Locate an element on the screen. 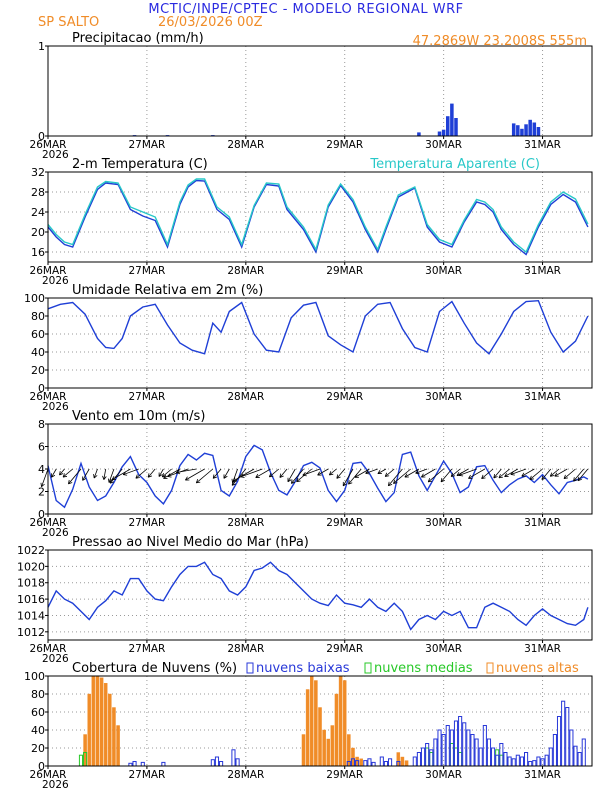  legend-swatch is located at coordinates (250, 668).